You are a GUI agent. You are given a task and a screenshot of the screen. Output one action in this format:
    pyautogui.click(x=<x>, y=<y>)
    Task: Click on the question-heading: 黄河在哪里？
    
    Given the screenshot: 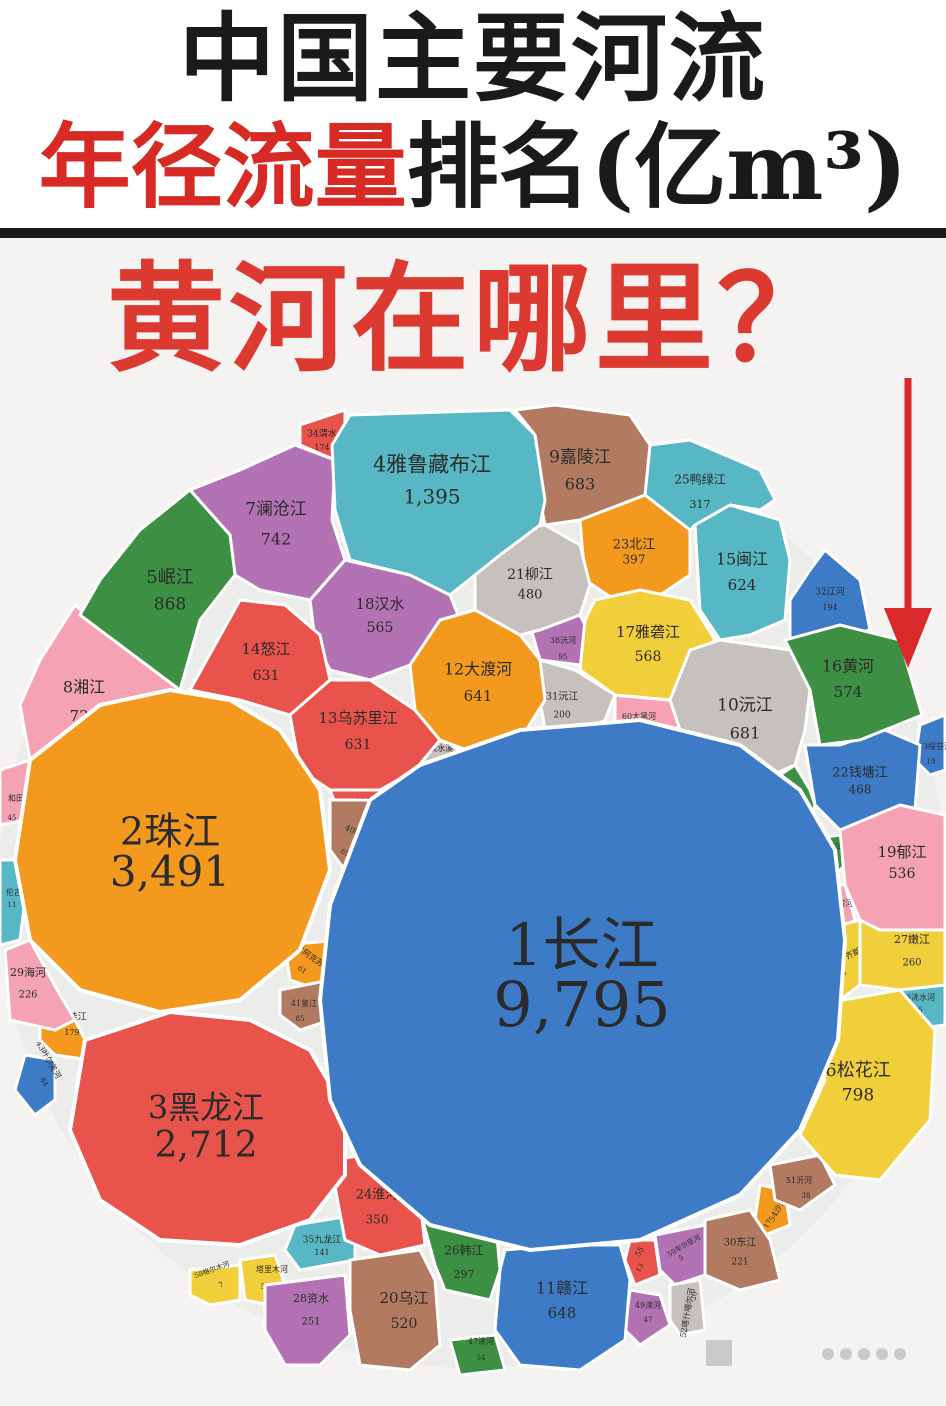 What is the action you would take?
    pyautogui.click(x=472, y=319)
    